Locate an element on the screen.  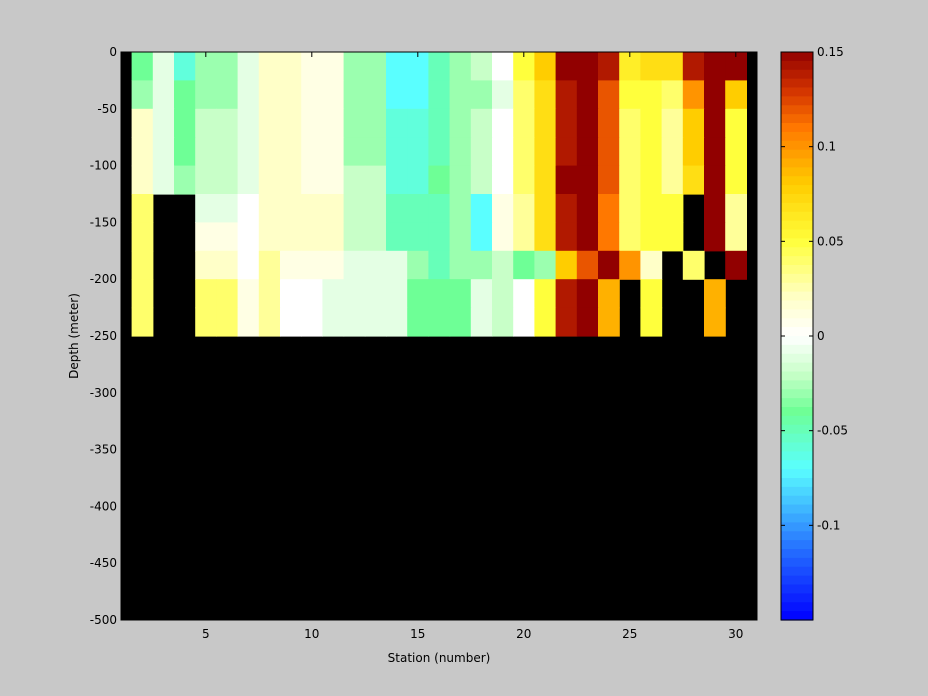
y-tick-label: -100 is located at coordinates (103, 166).